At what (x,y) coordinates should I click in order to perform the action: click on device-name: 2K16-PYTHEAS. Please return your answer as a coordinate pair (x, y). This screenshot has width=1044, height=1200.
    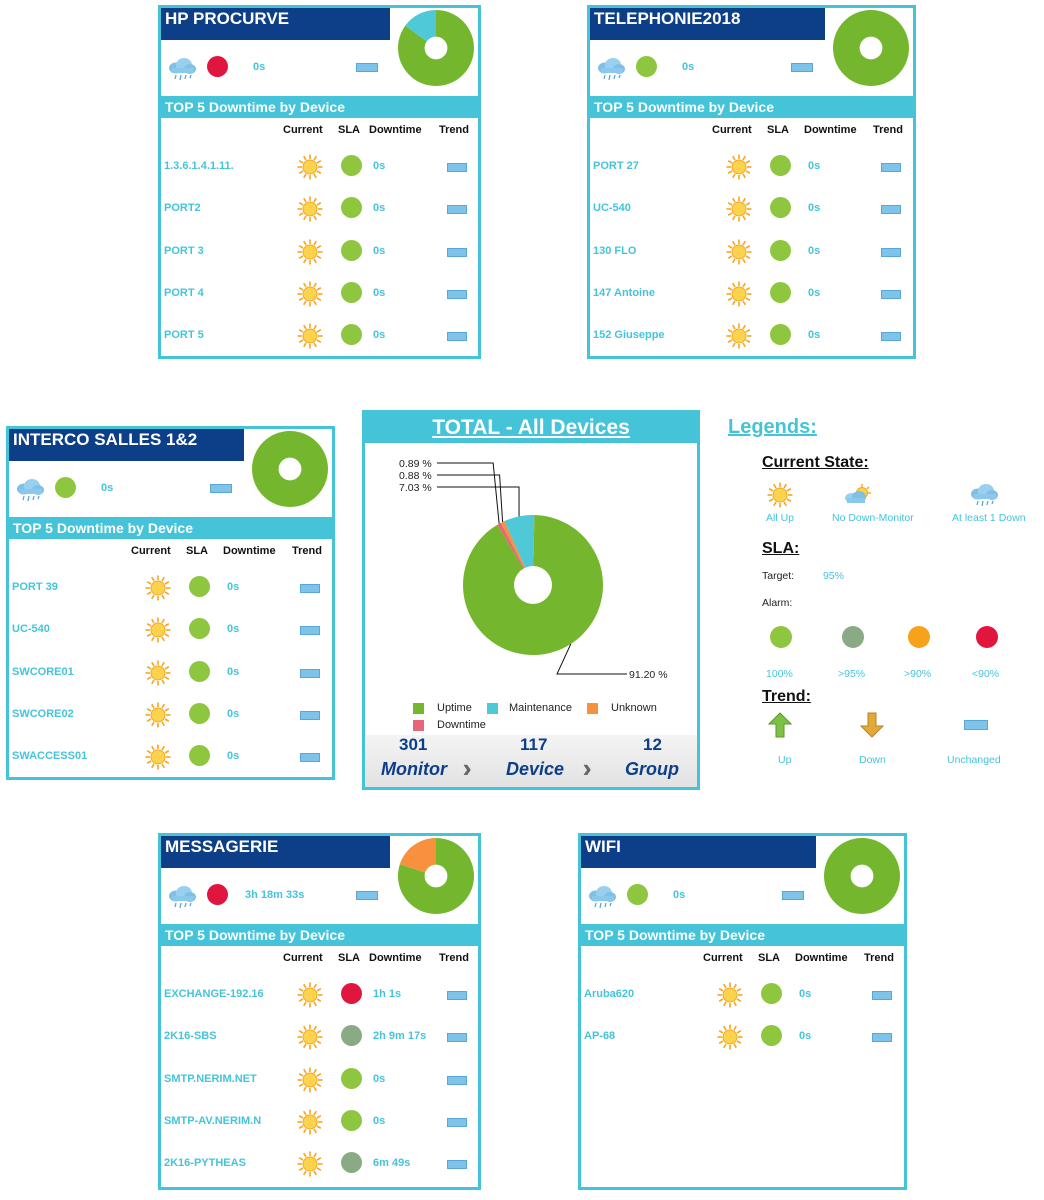
    Looking at the image, I should click on (205, 1163).